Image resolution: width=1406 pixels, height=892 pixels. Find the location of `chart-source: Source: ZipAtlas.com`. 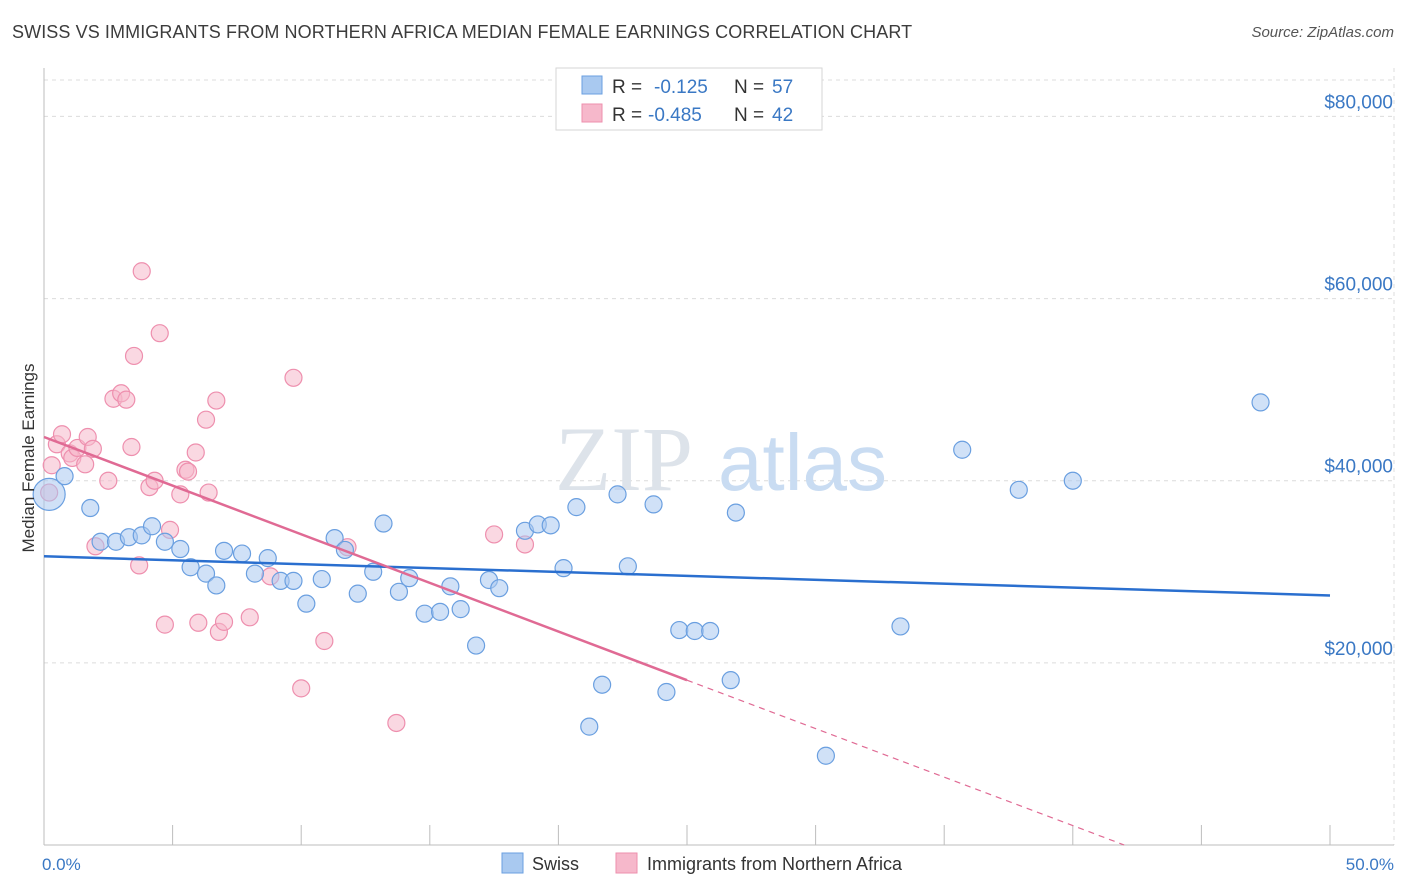

chart-source: Source: ZipAtlas.com is located at coordinates (1322, 32).